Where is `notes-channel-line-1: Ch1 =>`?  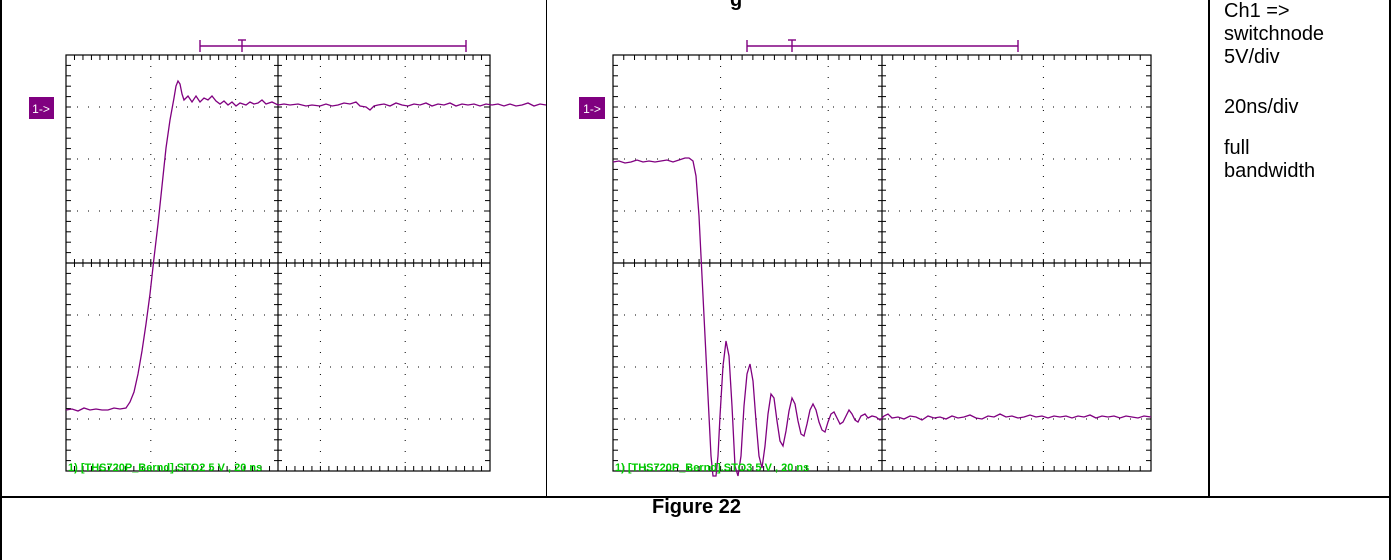 notes-channel-line-1: Ch1 => is located at coordinates (1257, 11).